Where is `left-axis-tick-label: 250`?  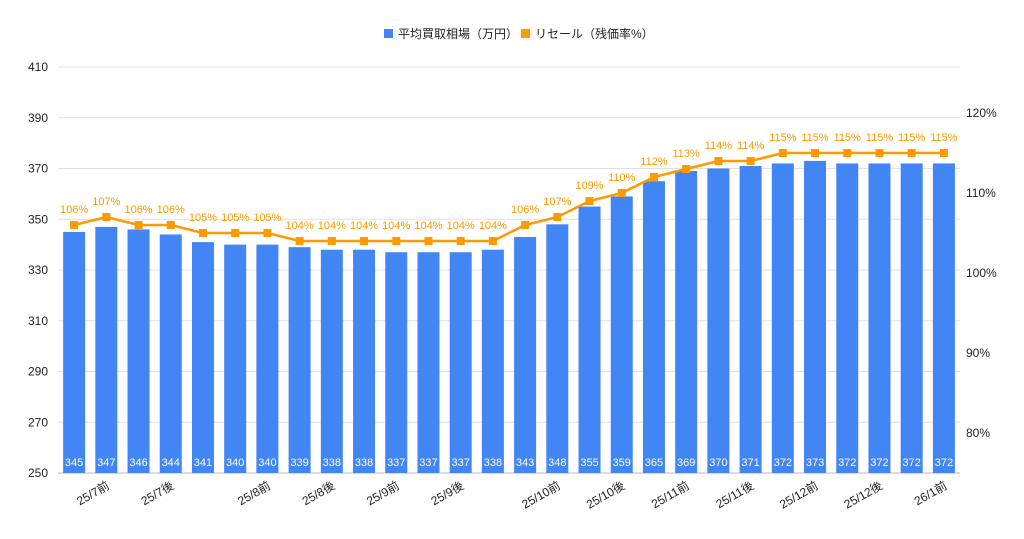 left-axis-tick-label: 250 is located at coordinates (38, 473).